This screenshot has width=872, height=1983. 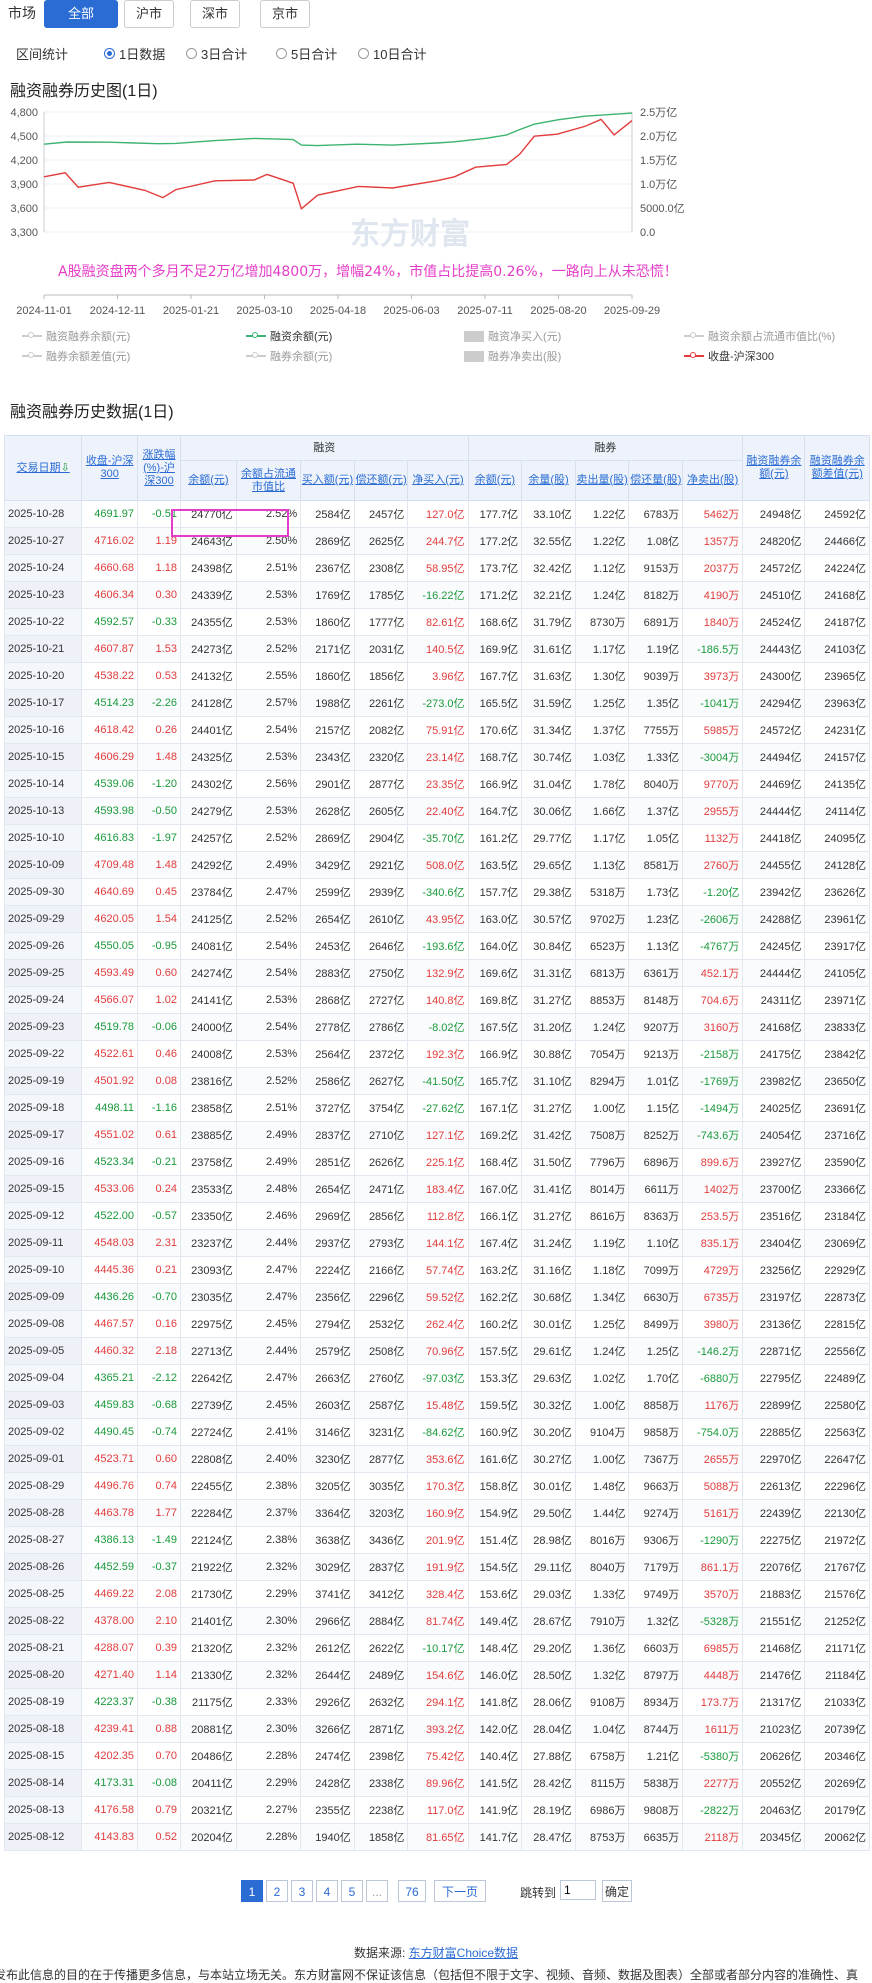 I want to click on legend-rq-balance: 融券余额(元), so click(x=289, y=356).